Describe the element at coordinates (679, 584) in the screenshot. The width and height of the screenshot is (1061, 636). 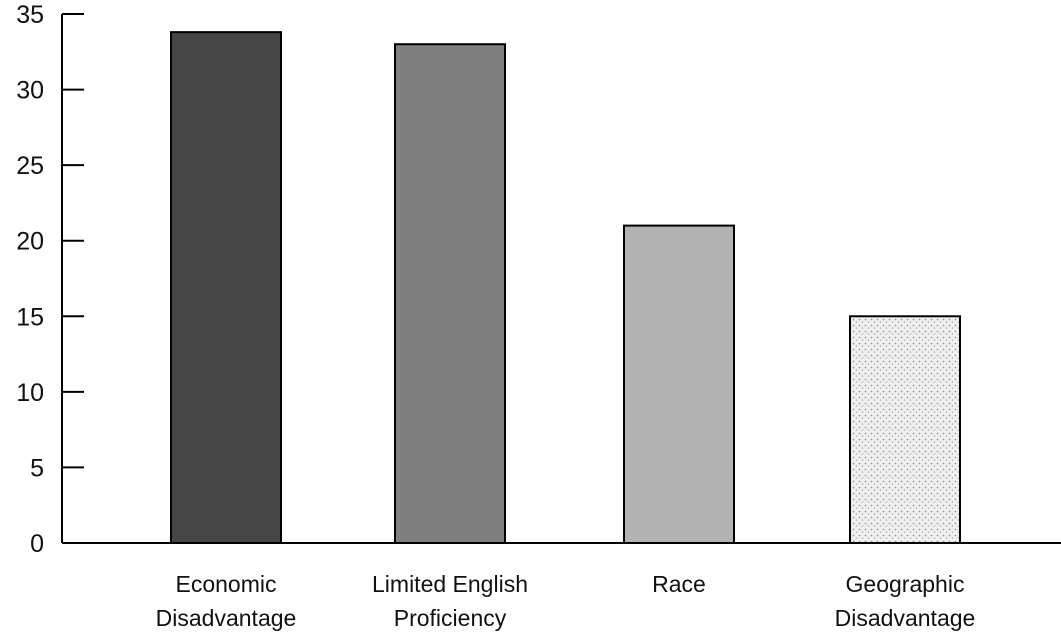
I see `x-category-label: Race` at that location.